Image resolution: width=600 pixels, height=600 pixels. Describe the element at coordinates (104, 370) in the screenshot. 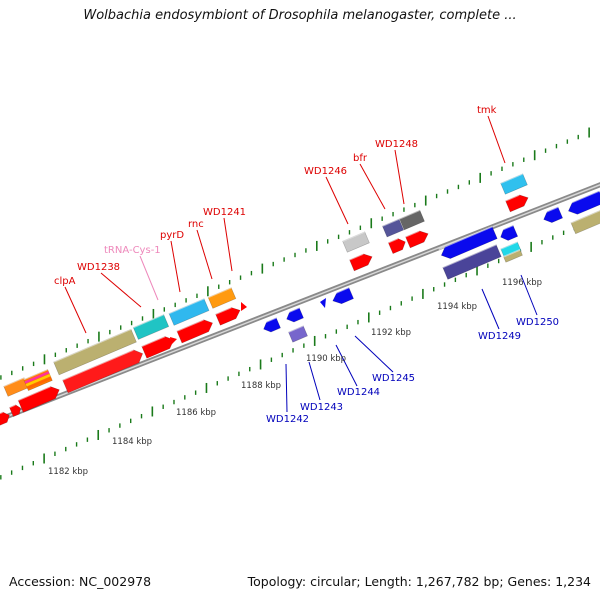

I see `cds-red-arrow-clpa` at that location.